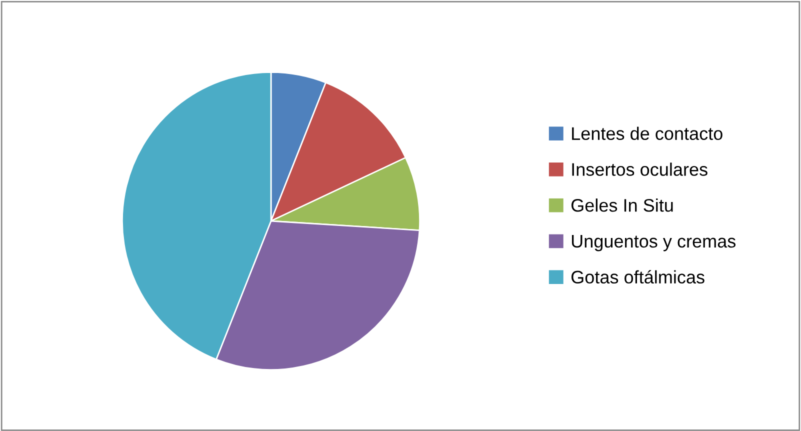 This screenshot has height=431, width=801. Describe the element at coordinates (640, 169) in the screenshot. I see `legend-label: Insertos oculares` at that location.